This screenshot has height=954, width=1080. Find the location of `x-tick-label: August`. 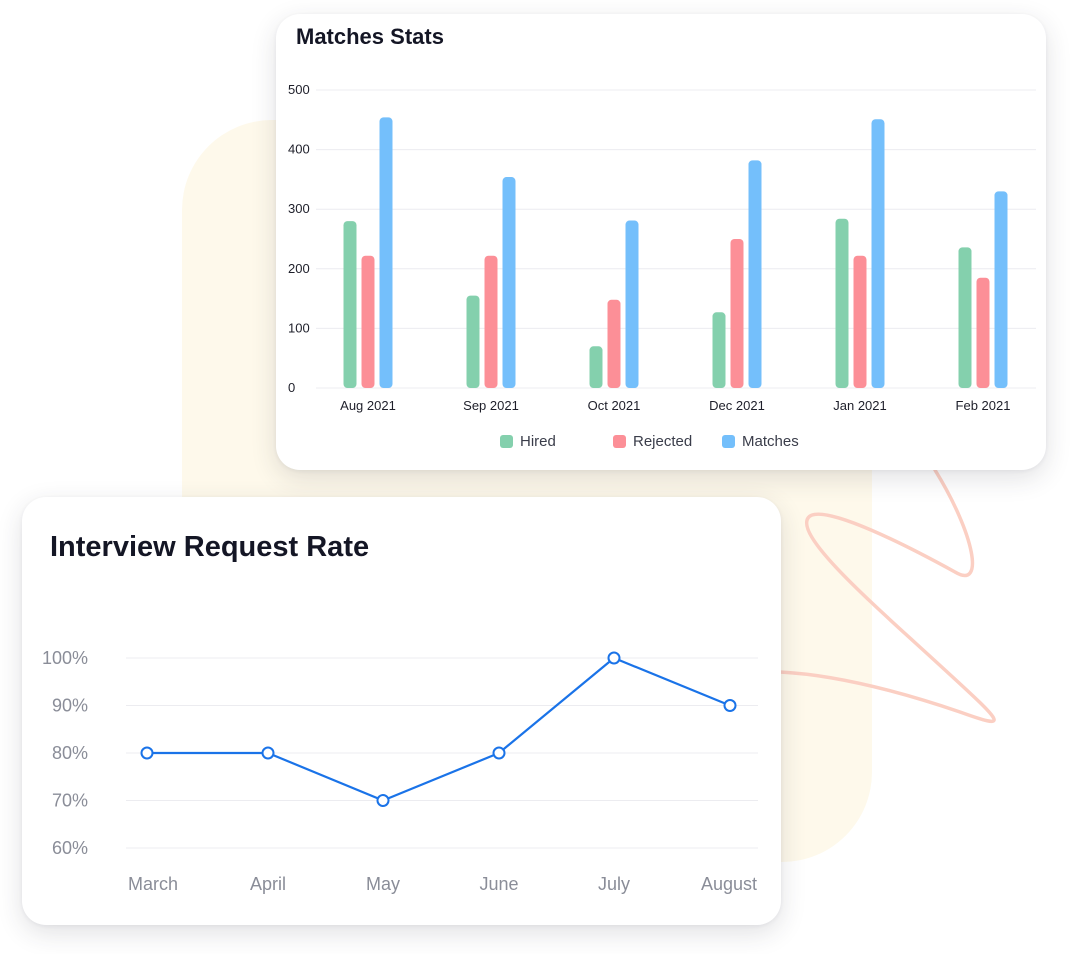

x-tick-label: August is located at coordinates (729, 884).